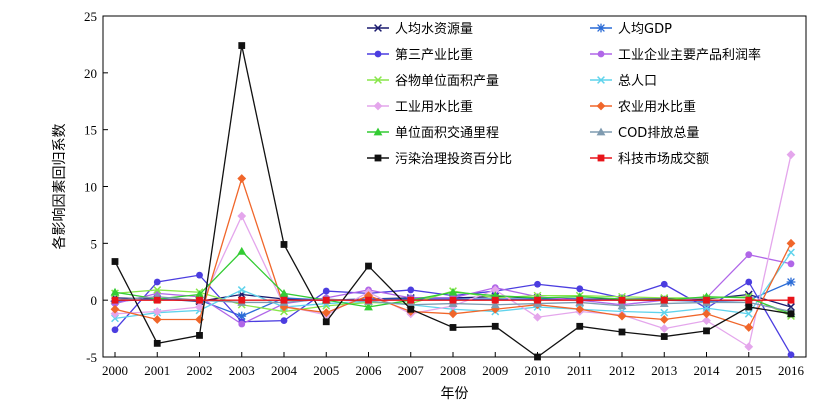 The height and width of the screenshot is (406, 821). I want to click on y-tick-label: 0, so click(94, 300).